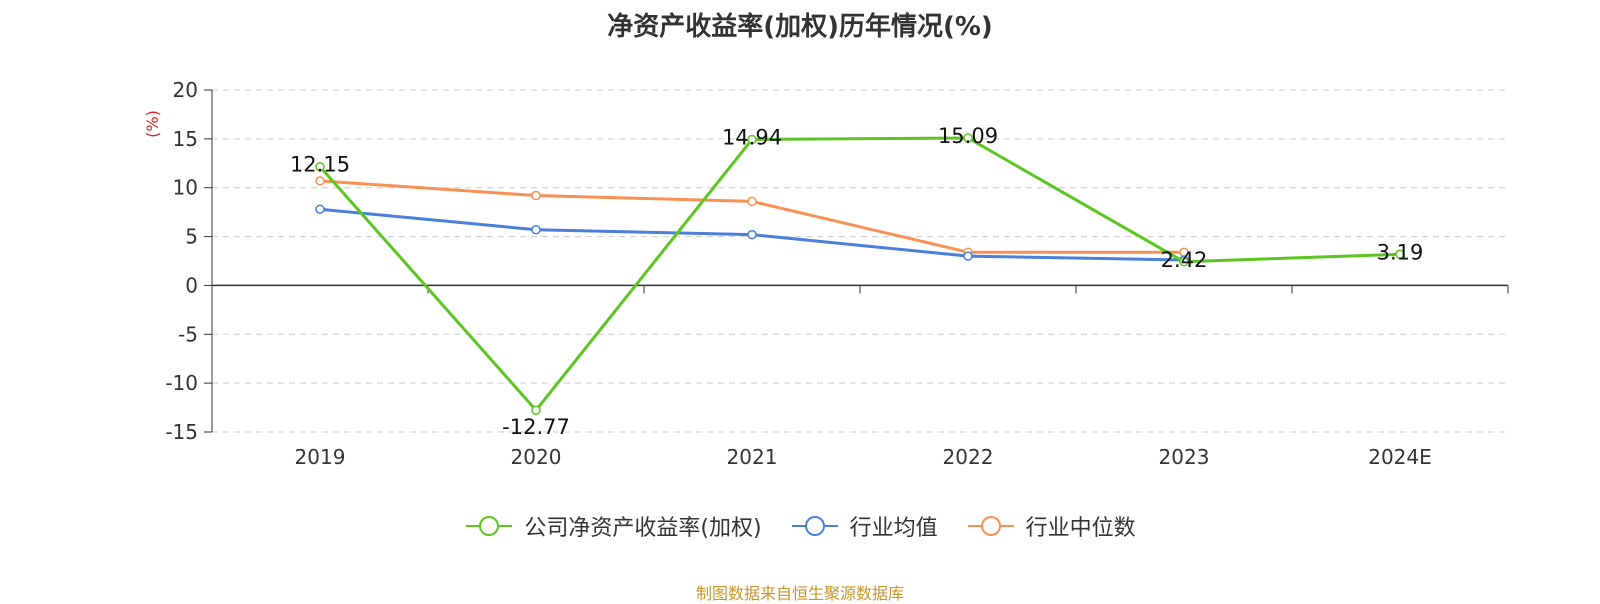  I want to click on y-tick-label: 5, so click(191, 237).